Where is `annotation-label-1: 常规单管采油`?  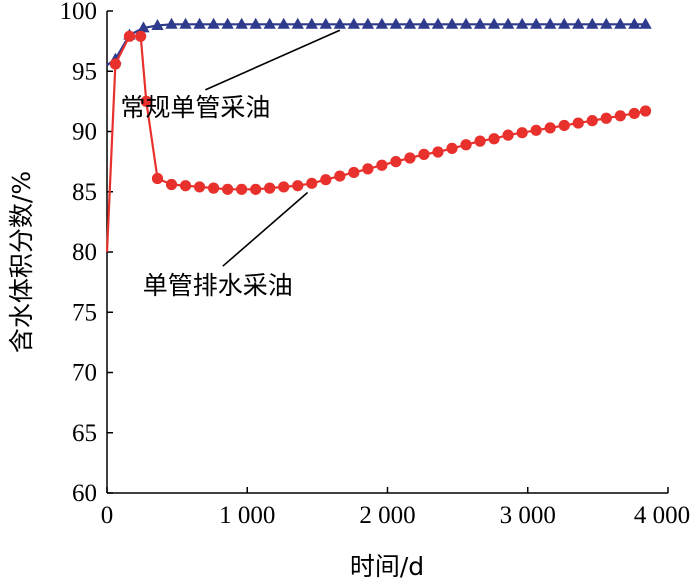
annotation-label-1: 常规单管采油 is located at coordinates (195, 107).